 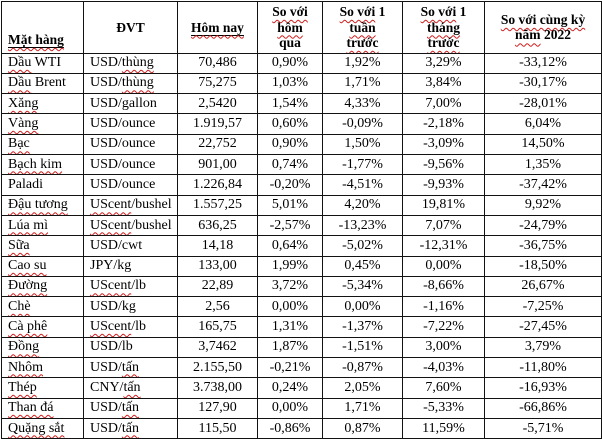 What do you see at coordinates (443, 327) in the screenshot?
I see `cell-vs_month: -7,22%` at bounding box center [443, 327].